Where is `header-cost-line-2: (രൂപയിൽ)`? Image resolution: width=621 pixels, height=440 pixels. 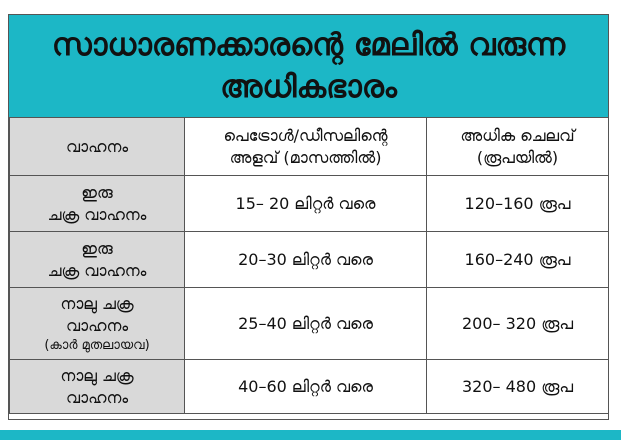 header-cost-line-2: (രൂപയിൽ) is located at coordinates (517, 157).